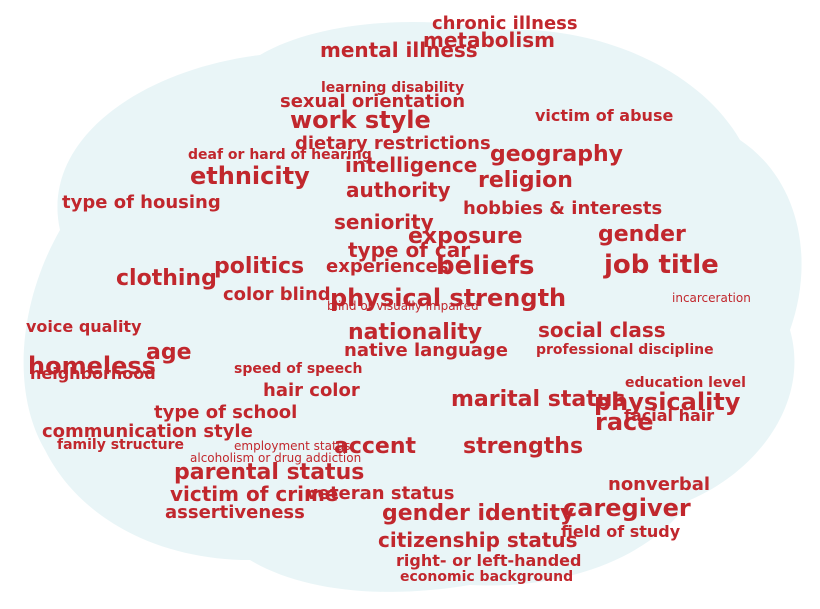 This screenshot has height=609, width=820. Describe the element at coordinates (141, 202) in the screenshot. I see `cloud-word: type of housing` at that location.